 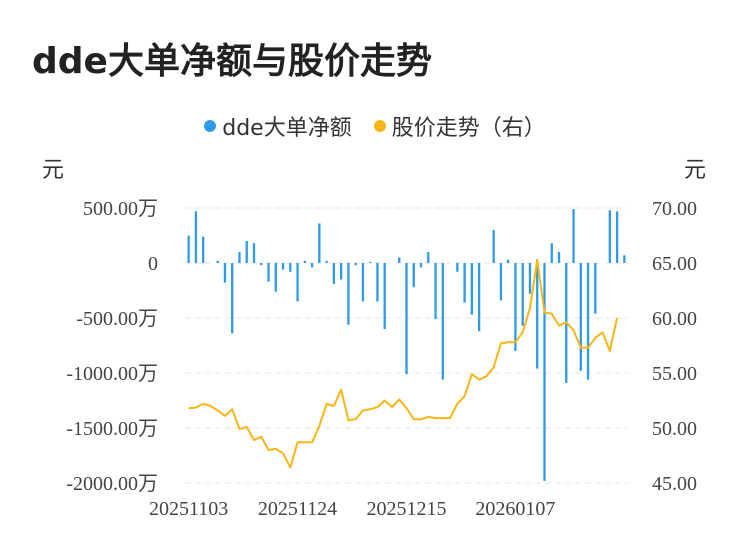 I want to click on chart-legend: dde大单净额 股价走势（右）, so click(x=375, y=126).